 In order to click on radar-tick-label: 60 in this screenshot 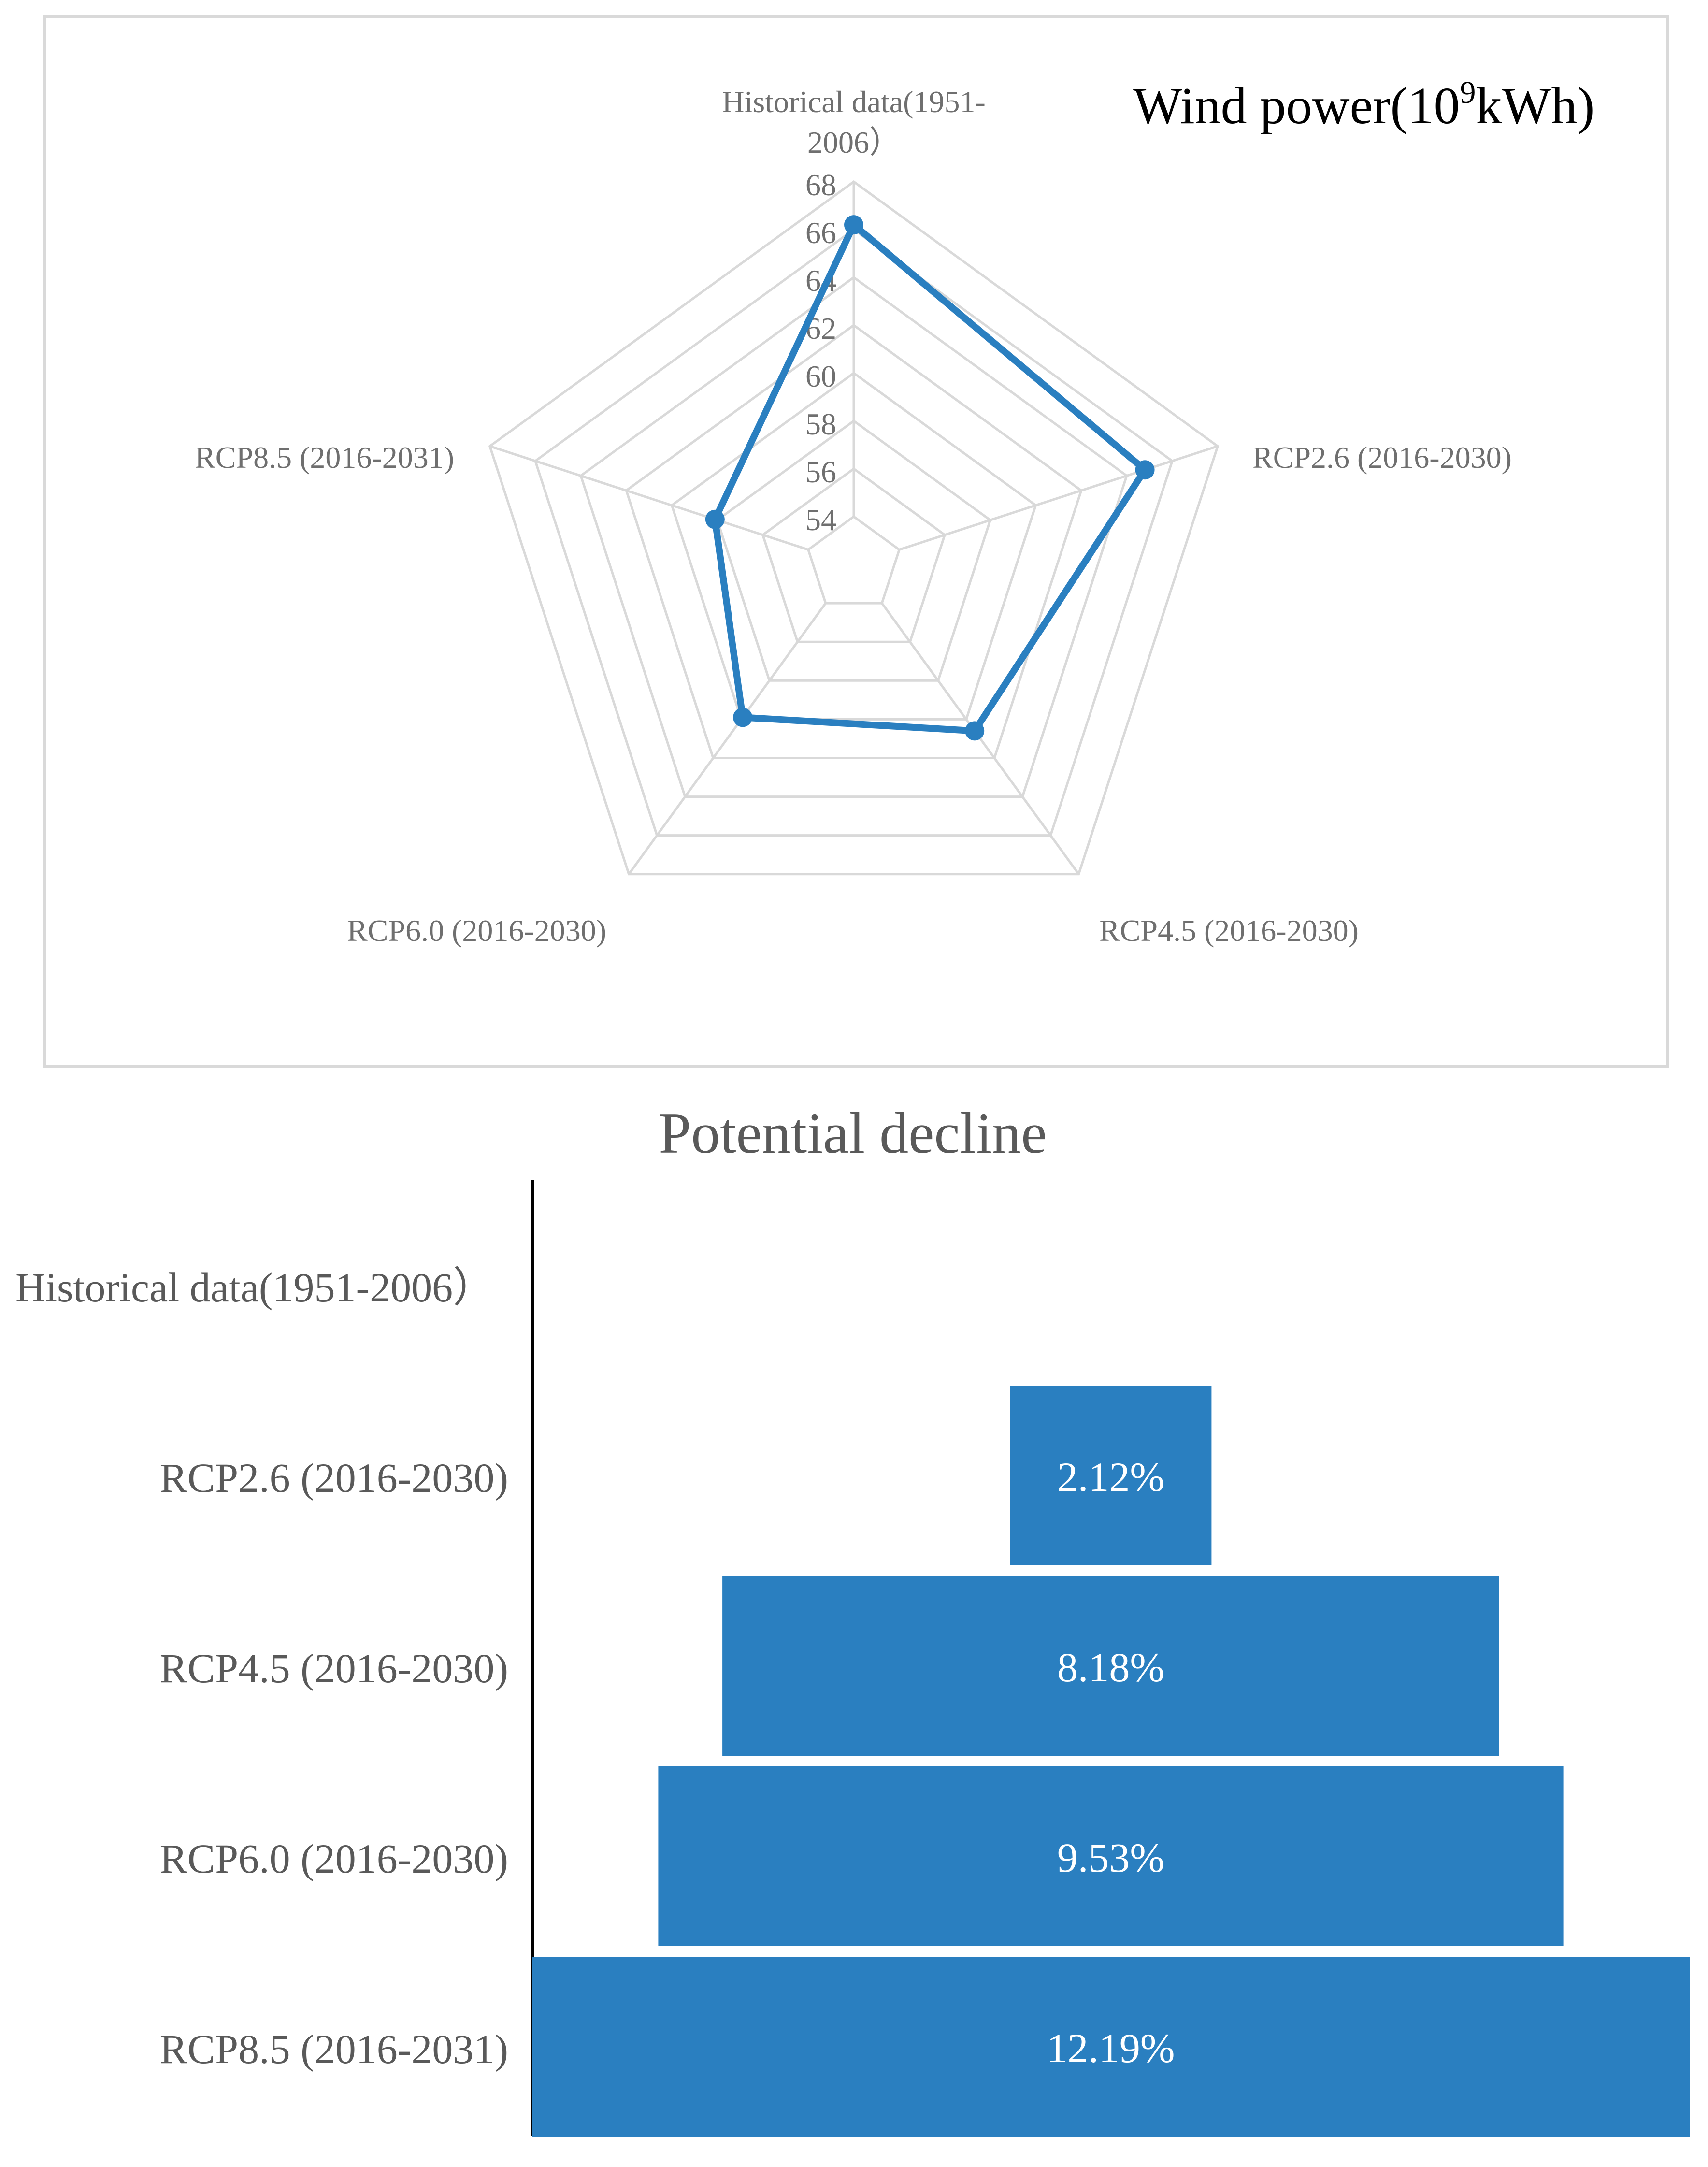, I will do `click(820, 376)`.